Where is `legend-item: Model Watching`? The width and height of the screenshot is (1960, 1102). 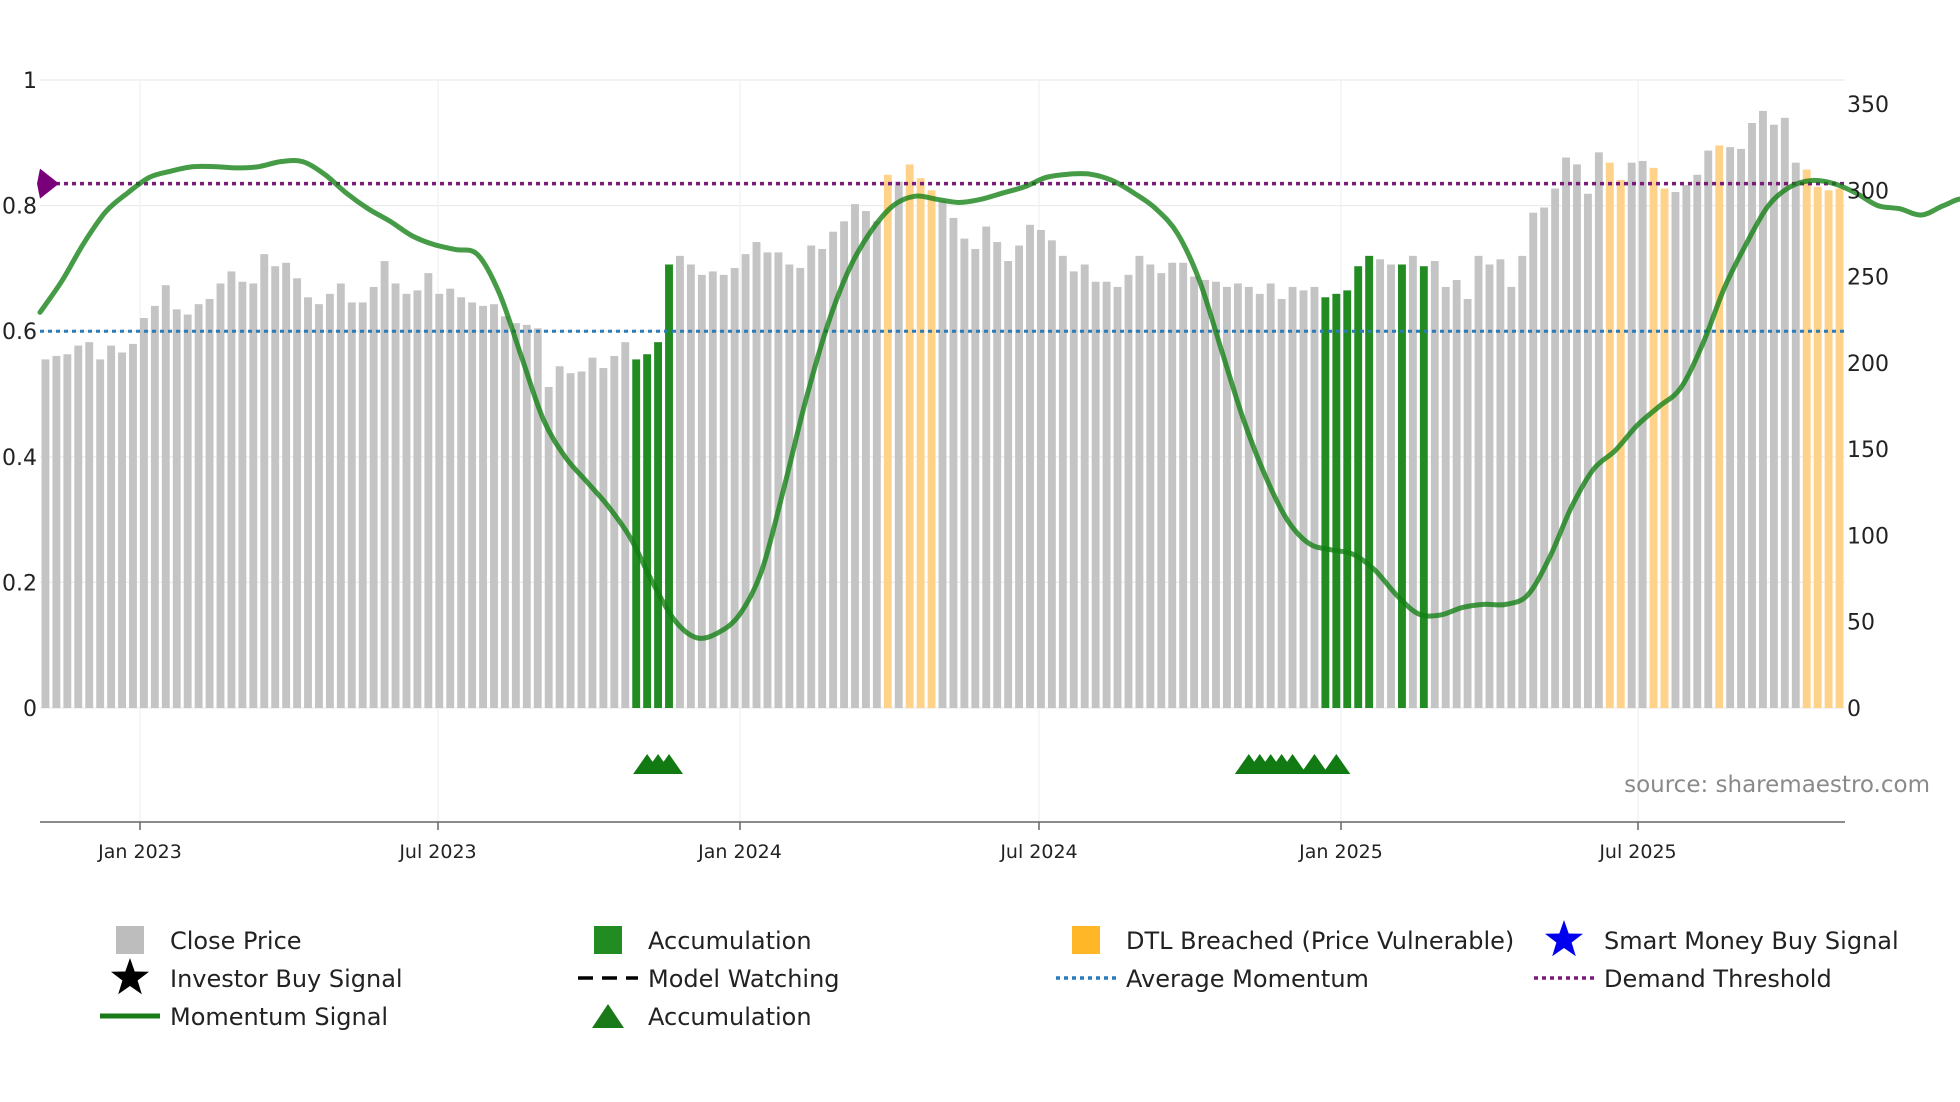 legend-item: Model Watching is located at coordinates (709, 979).